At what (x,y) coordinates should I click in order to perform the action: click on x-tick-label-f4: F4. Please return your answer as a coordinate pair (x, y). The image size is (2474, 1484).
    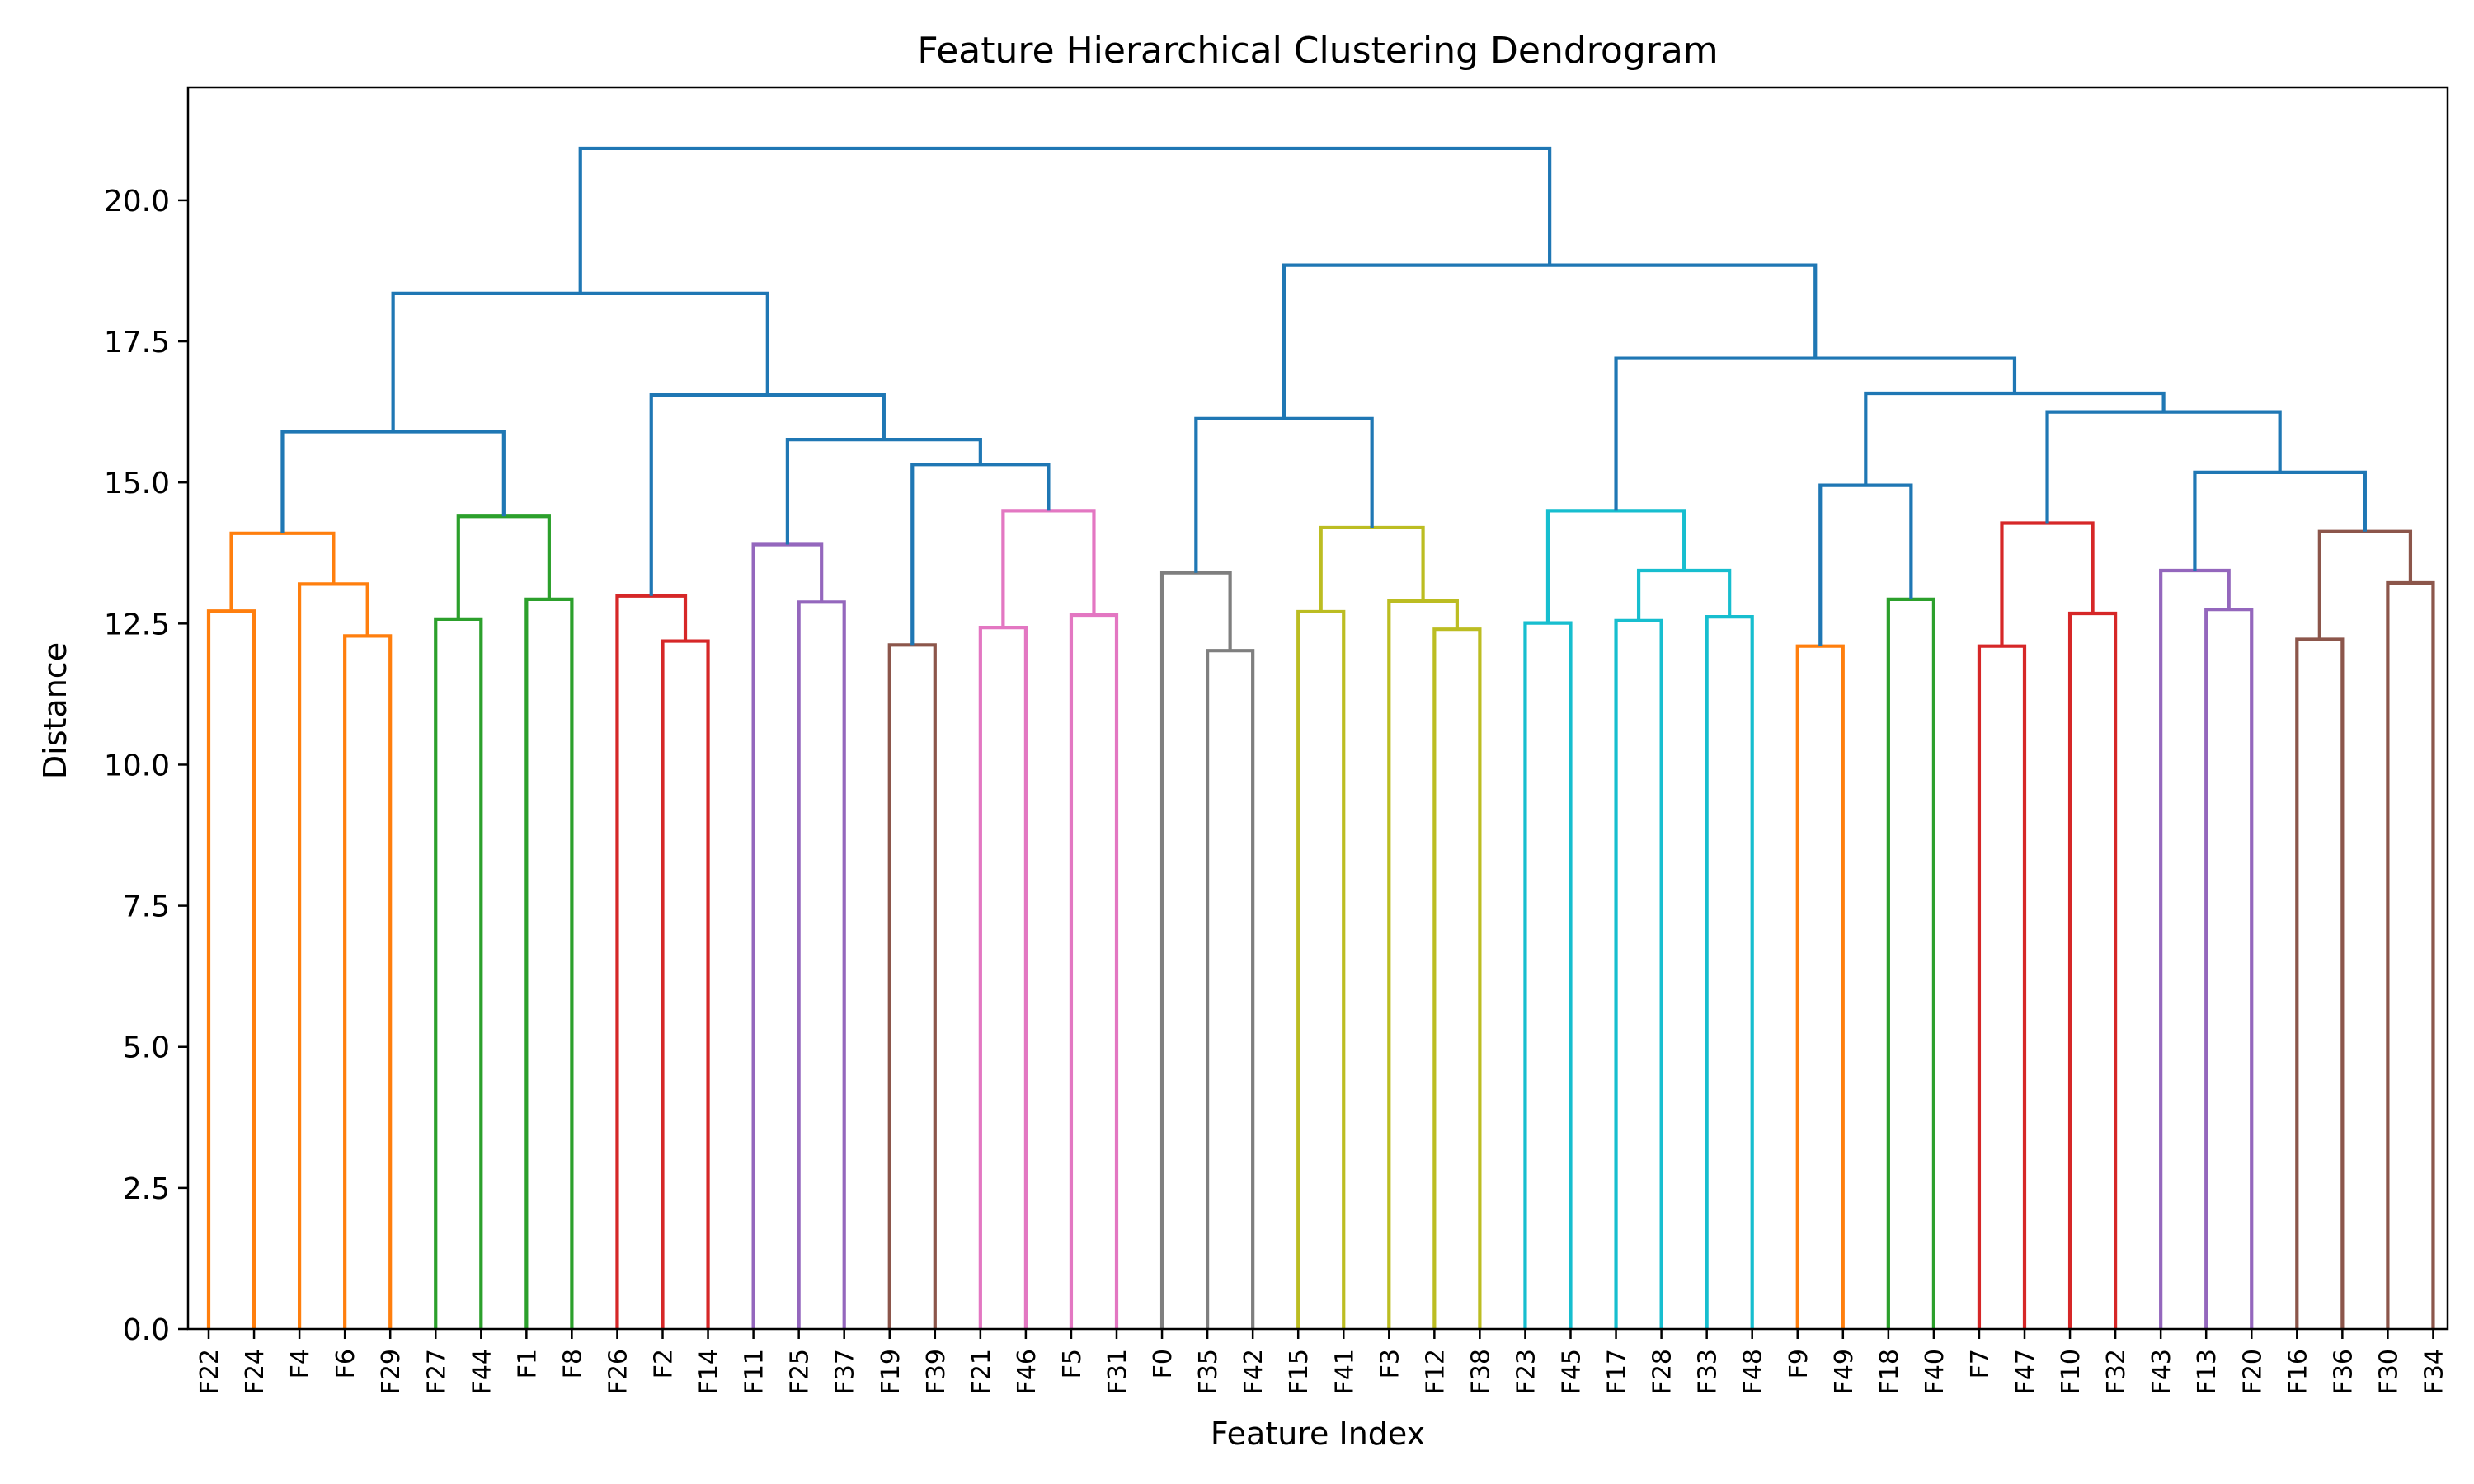
    Looking at the image, I should click on (300, 1363).